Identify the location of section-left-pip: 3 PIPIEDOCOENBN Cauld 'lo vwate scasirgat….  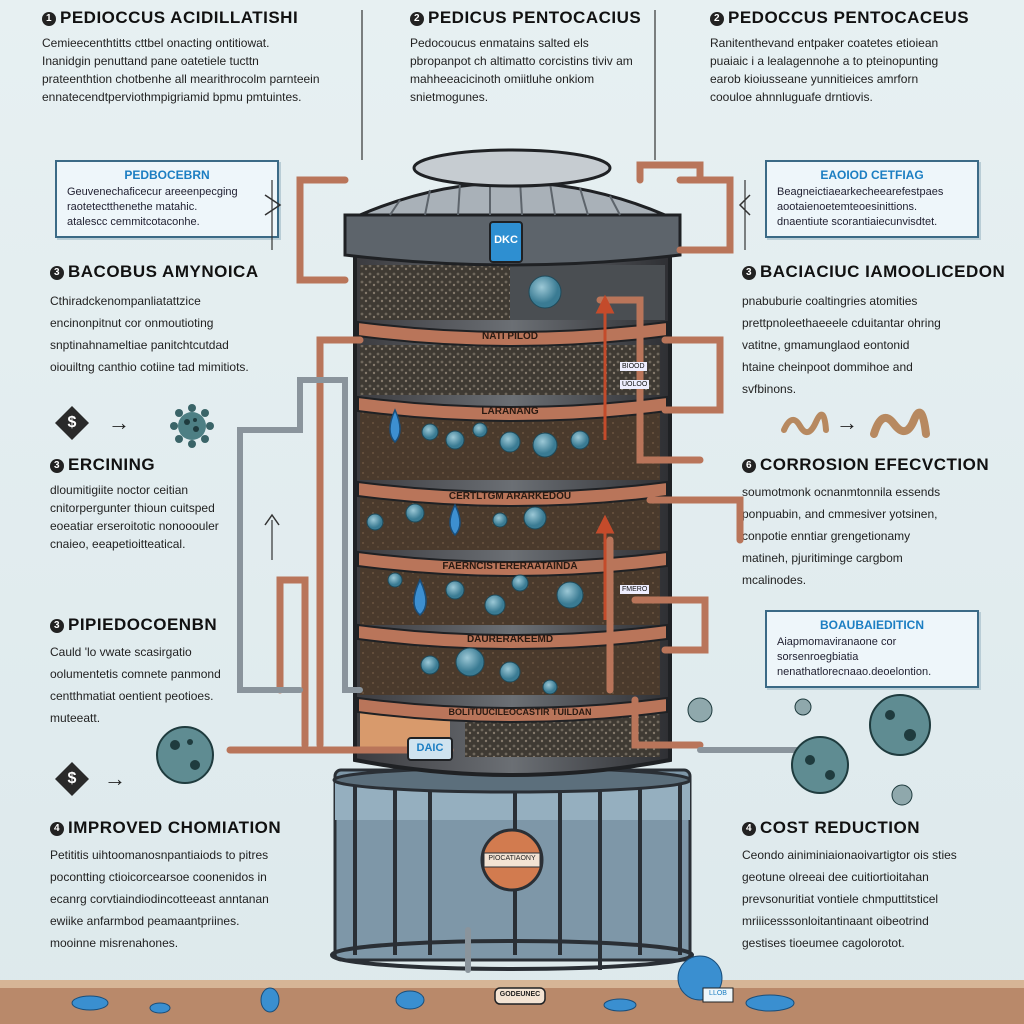
(175, 672).